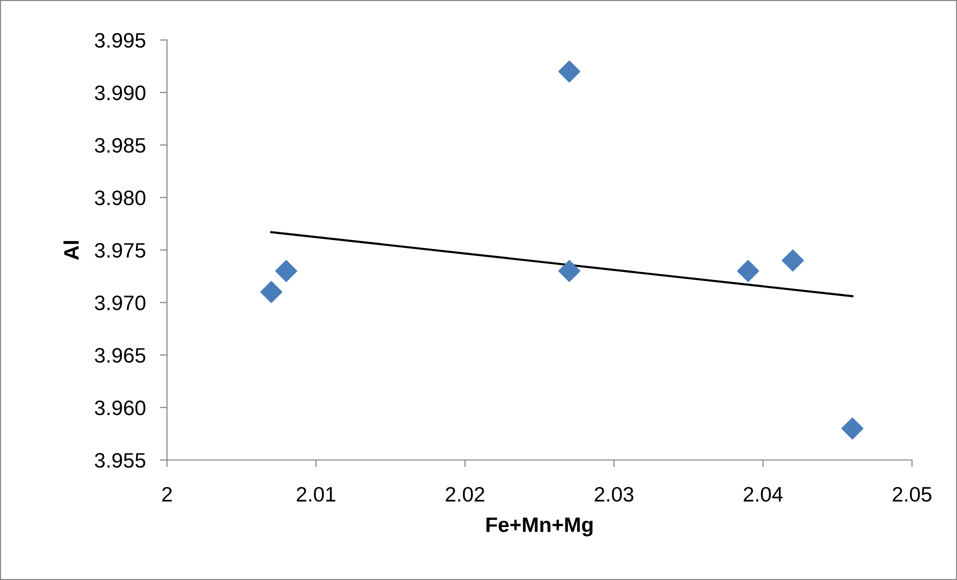 This screenshot has width=957, height=580. What do you see at coordinates (120, 408) in the screenshot?
I see `y-tick-label: 3.960` at bounding box center [120, 408].